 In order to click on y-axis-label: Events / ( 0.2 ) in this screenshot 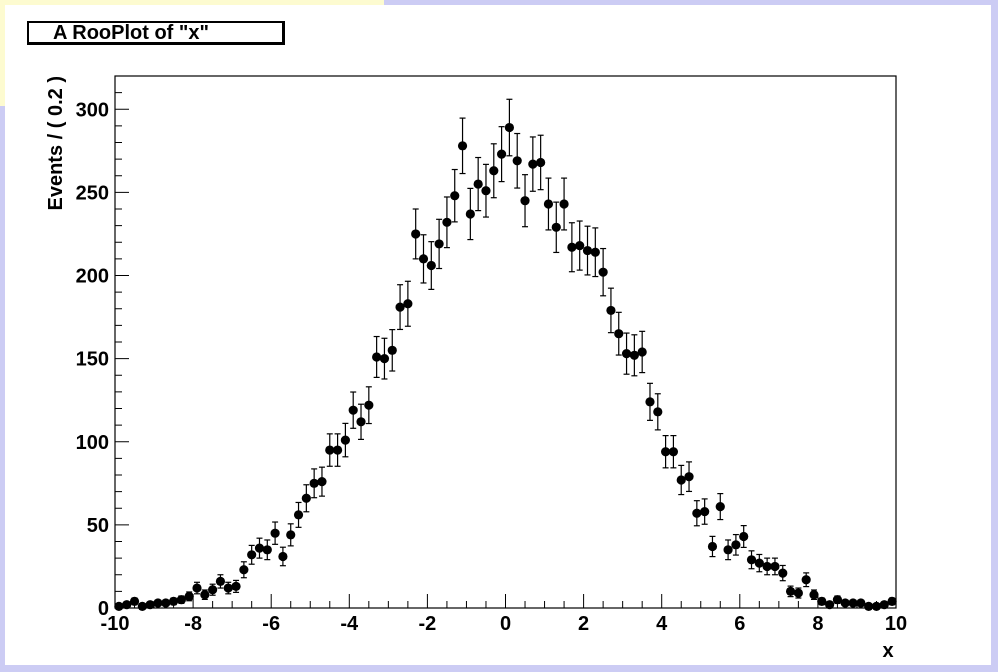, I will do `click(56, 143)`.